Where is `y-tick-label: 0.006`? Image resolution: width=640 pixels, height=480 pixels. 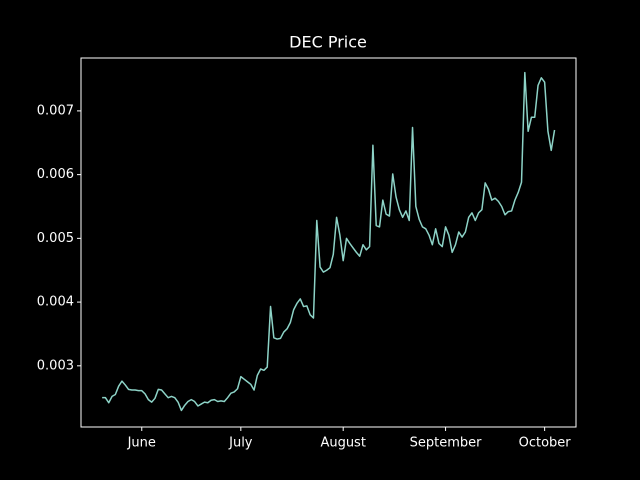 y-tick-label: 0.006 is located at coordinates (55, 174).